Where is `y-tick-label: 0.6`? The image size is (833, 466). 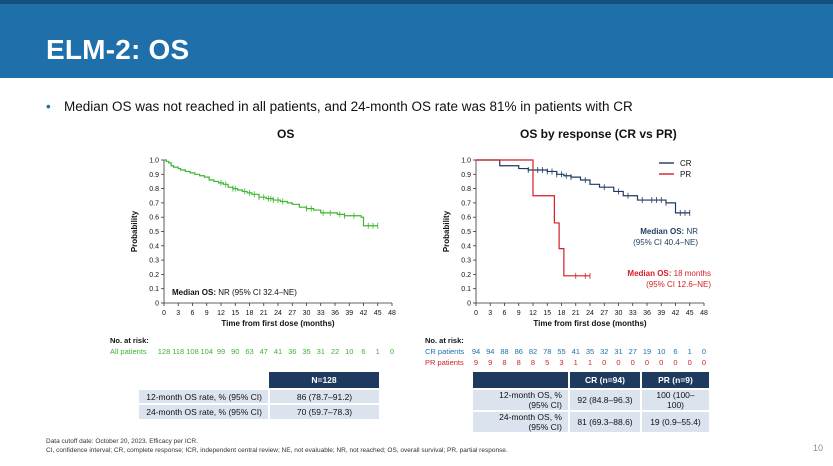 y-tick-label: 0.6 is located at coordinates (466, 218).